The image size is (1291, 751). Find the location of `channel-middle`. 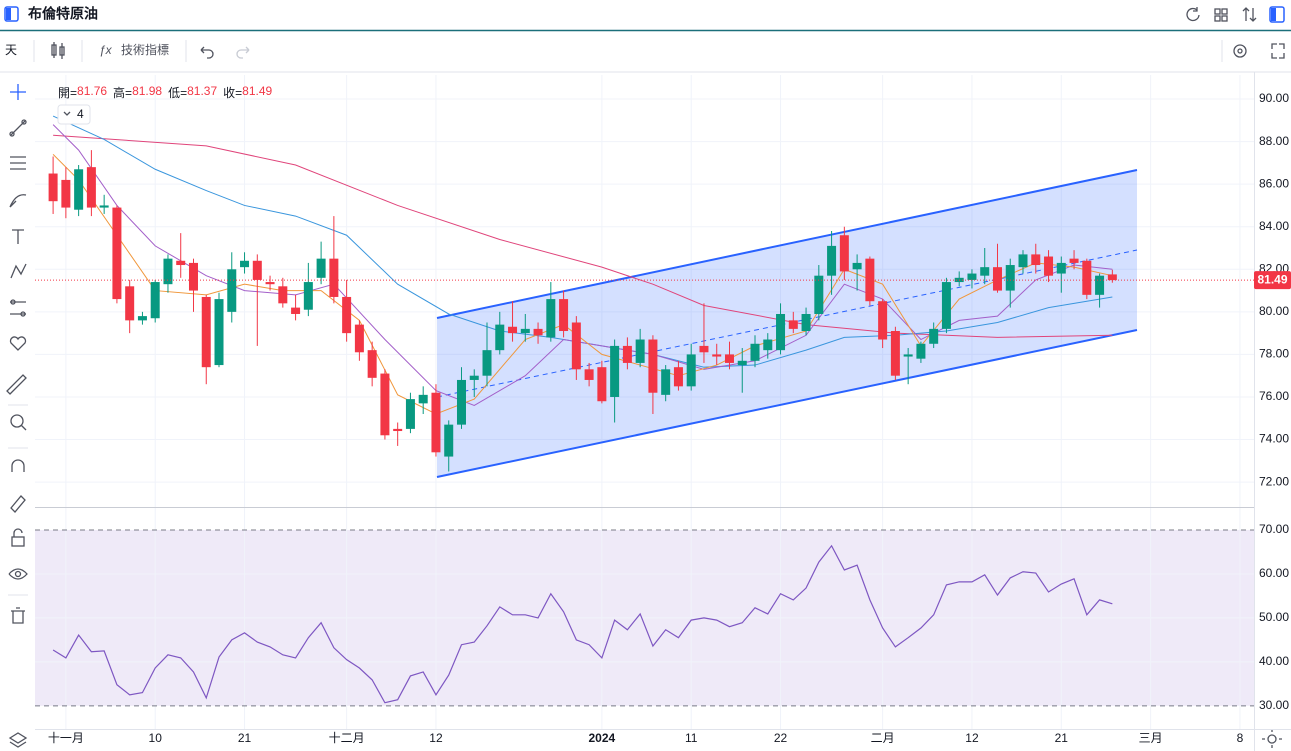

channel-middle is located at coordinates (787, 323).